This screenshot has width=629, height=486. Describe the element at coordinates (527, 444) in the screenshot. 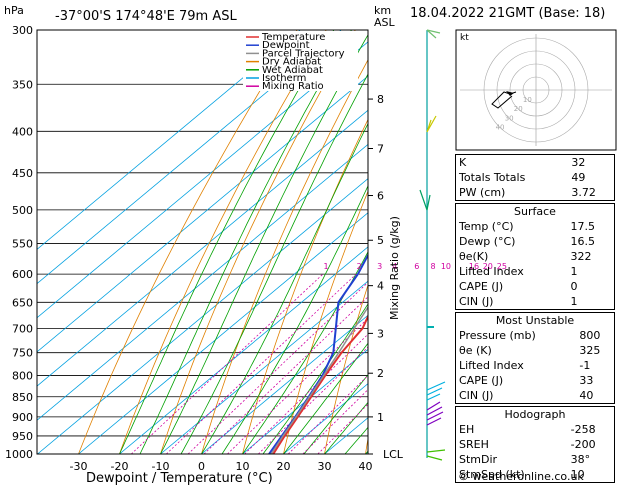

I see `table-row: SREH -200` at that location.